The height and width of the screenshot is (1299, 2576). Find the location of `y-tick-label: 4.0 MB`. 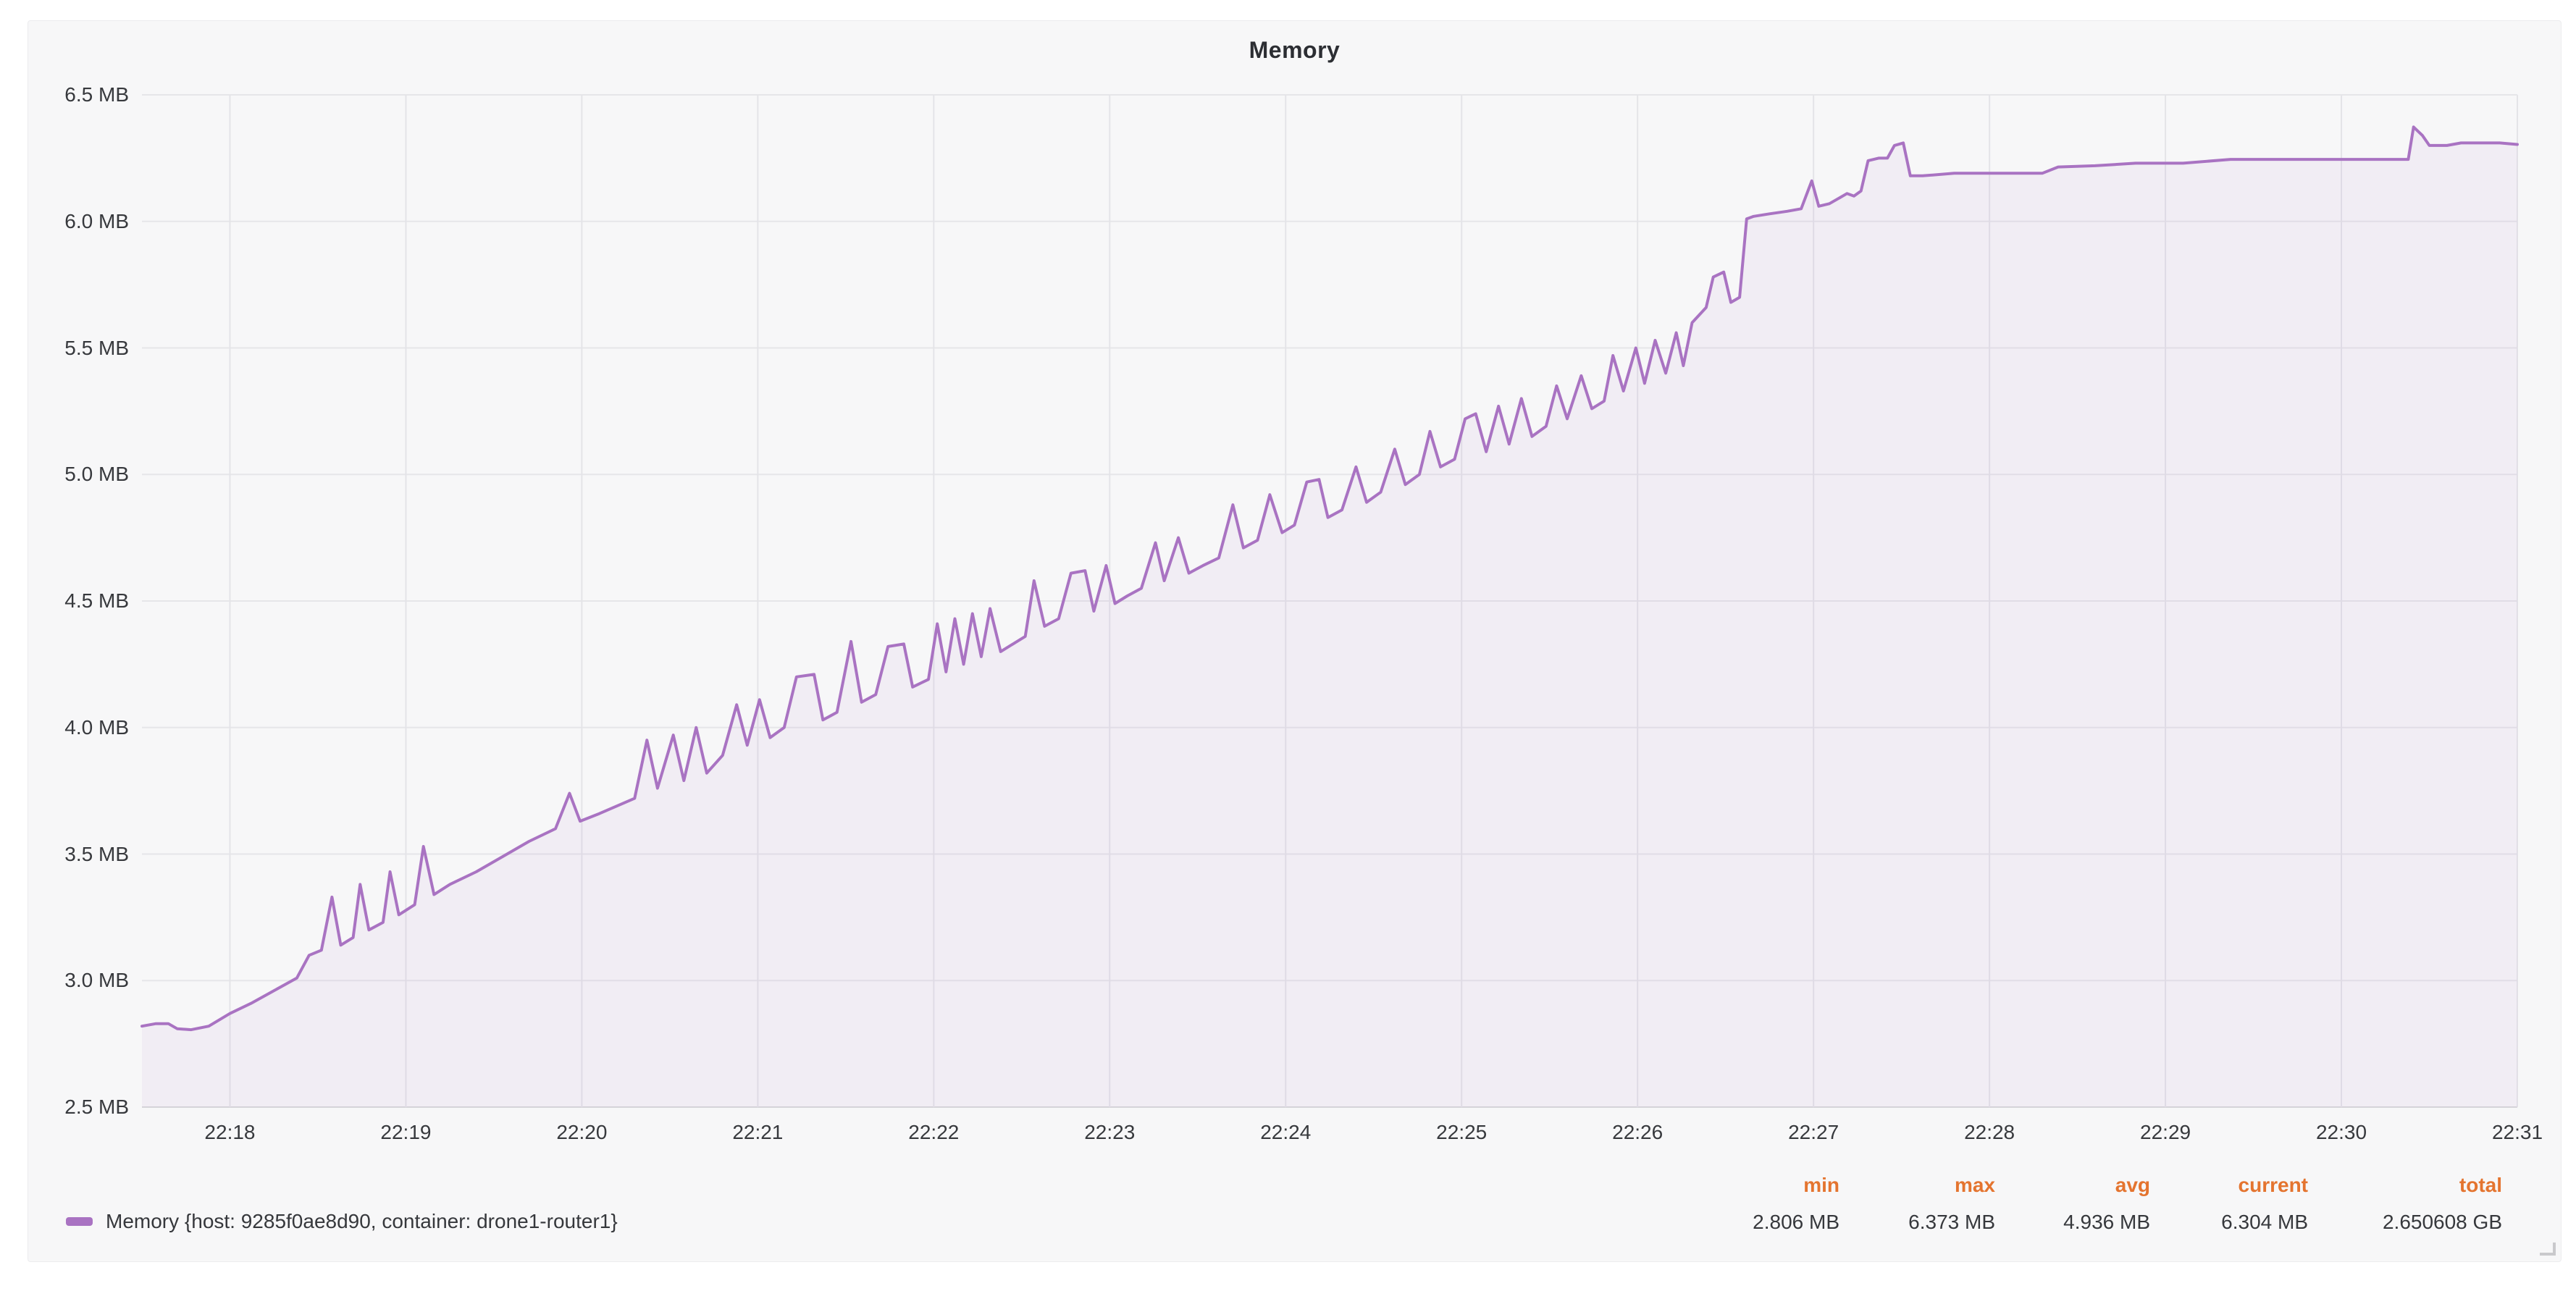

y-tick-label: 4.0 MB is located at coordinates (96, 727).